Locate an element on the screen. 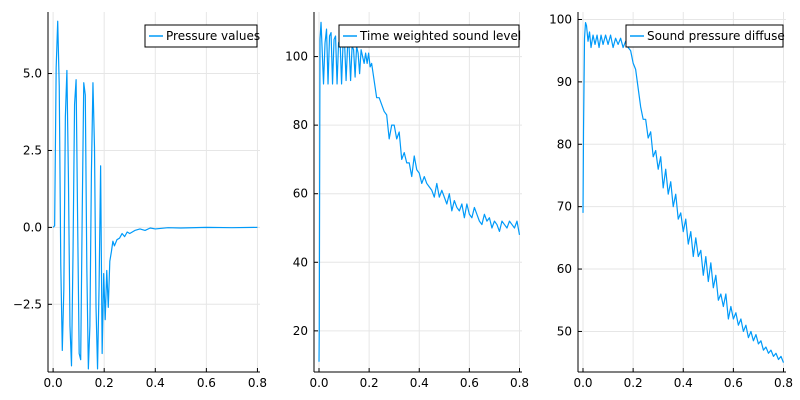 The width and height of the screenshot is (800, 400). legend-label: Pressure values is located at coordinates (213, 36).